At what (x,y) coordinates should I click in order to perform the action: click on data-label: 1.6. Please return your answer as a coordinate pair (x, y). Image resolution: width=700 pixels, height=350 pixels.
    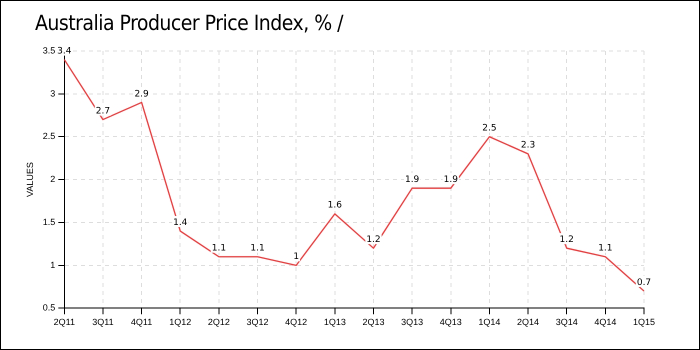
    Looking at the image, I should click on (335, 205).